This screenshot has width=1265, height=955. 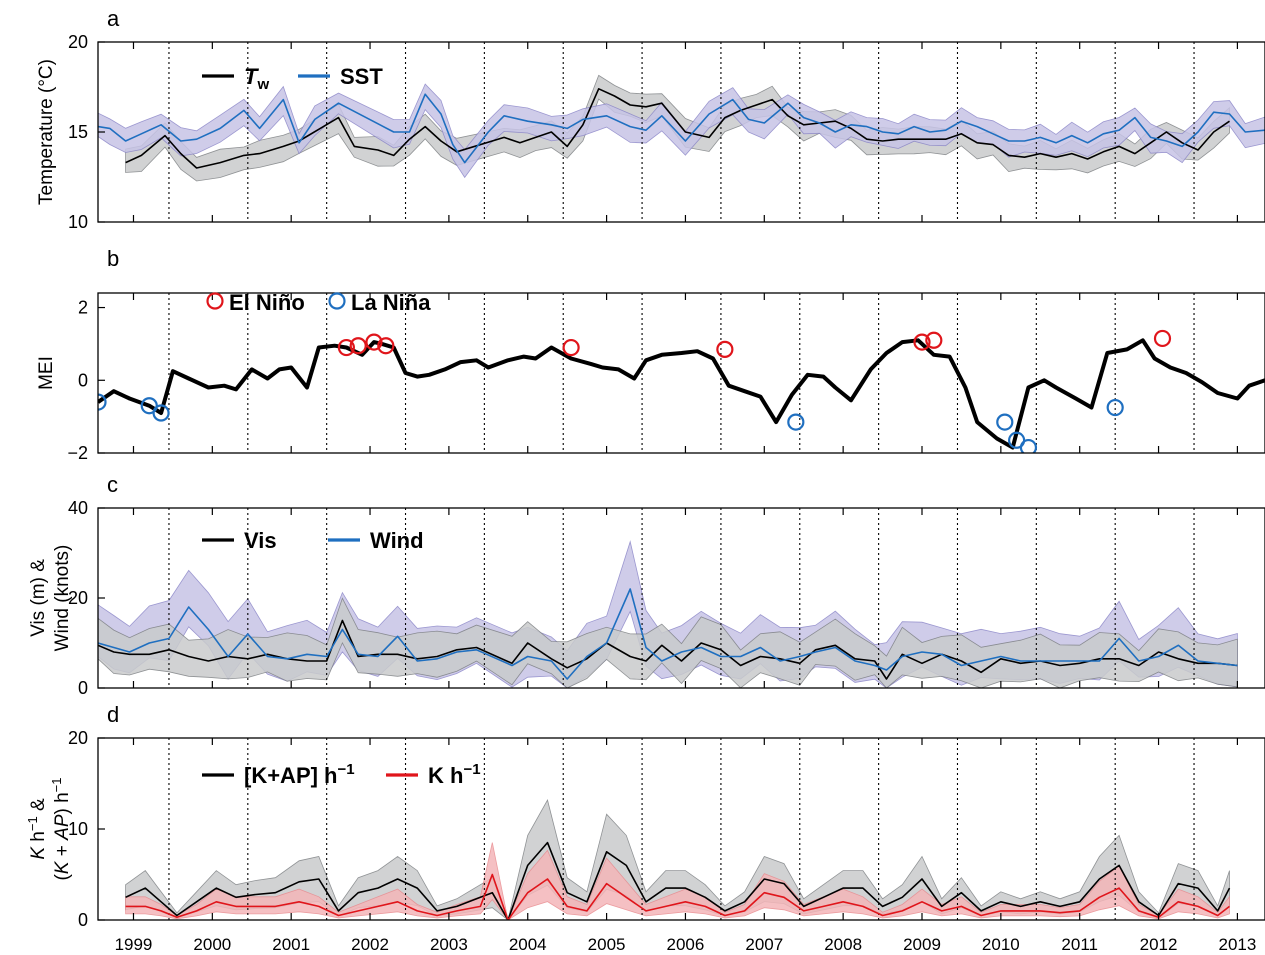 I want to click on panel-label: c, so click(x=112, y=484).